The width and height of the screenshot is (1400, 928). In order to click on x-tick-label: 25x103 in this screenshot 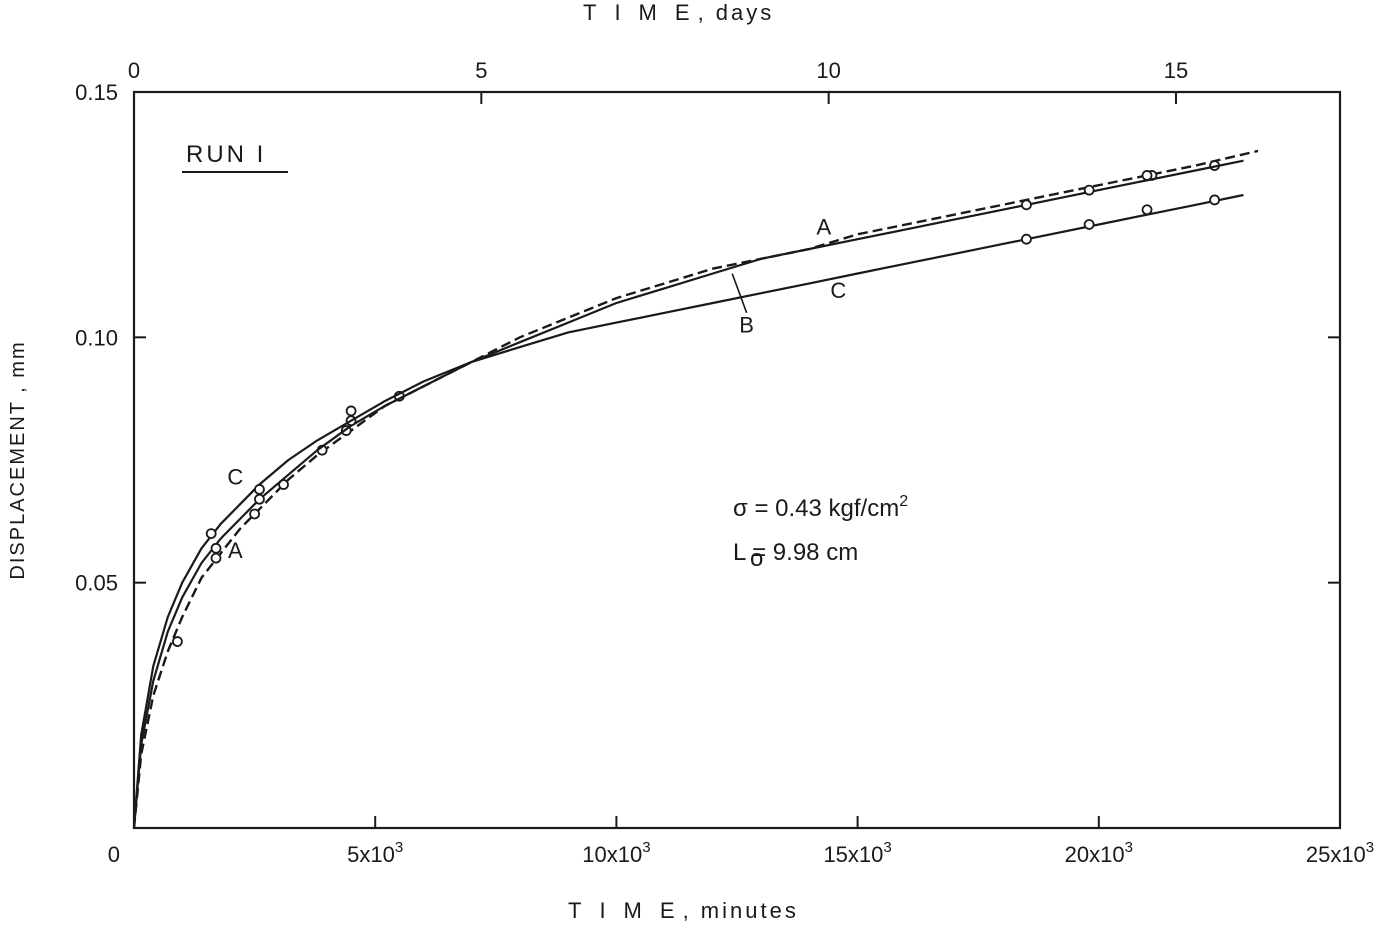, I will do `click(1340, 853)`.